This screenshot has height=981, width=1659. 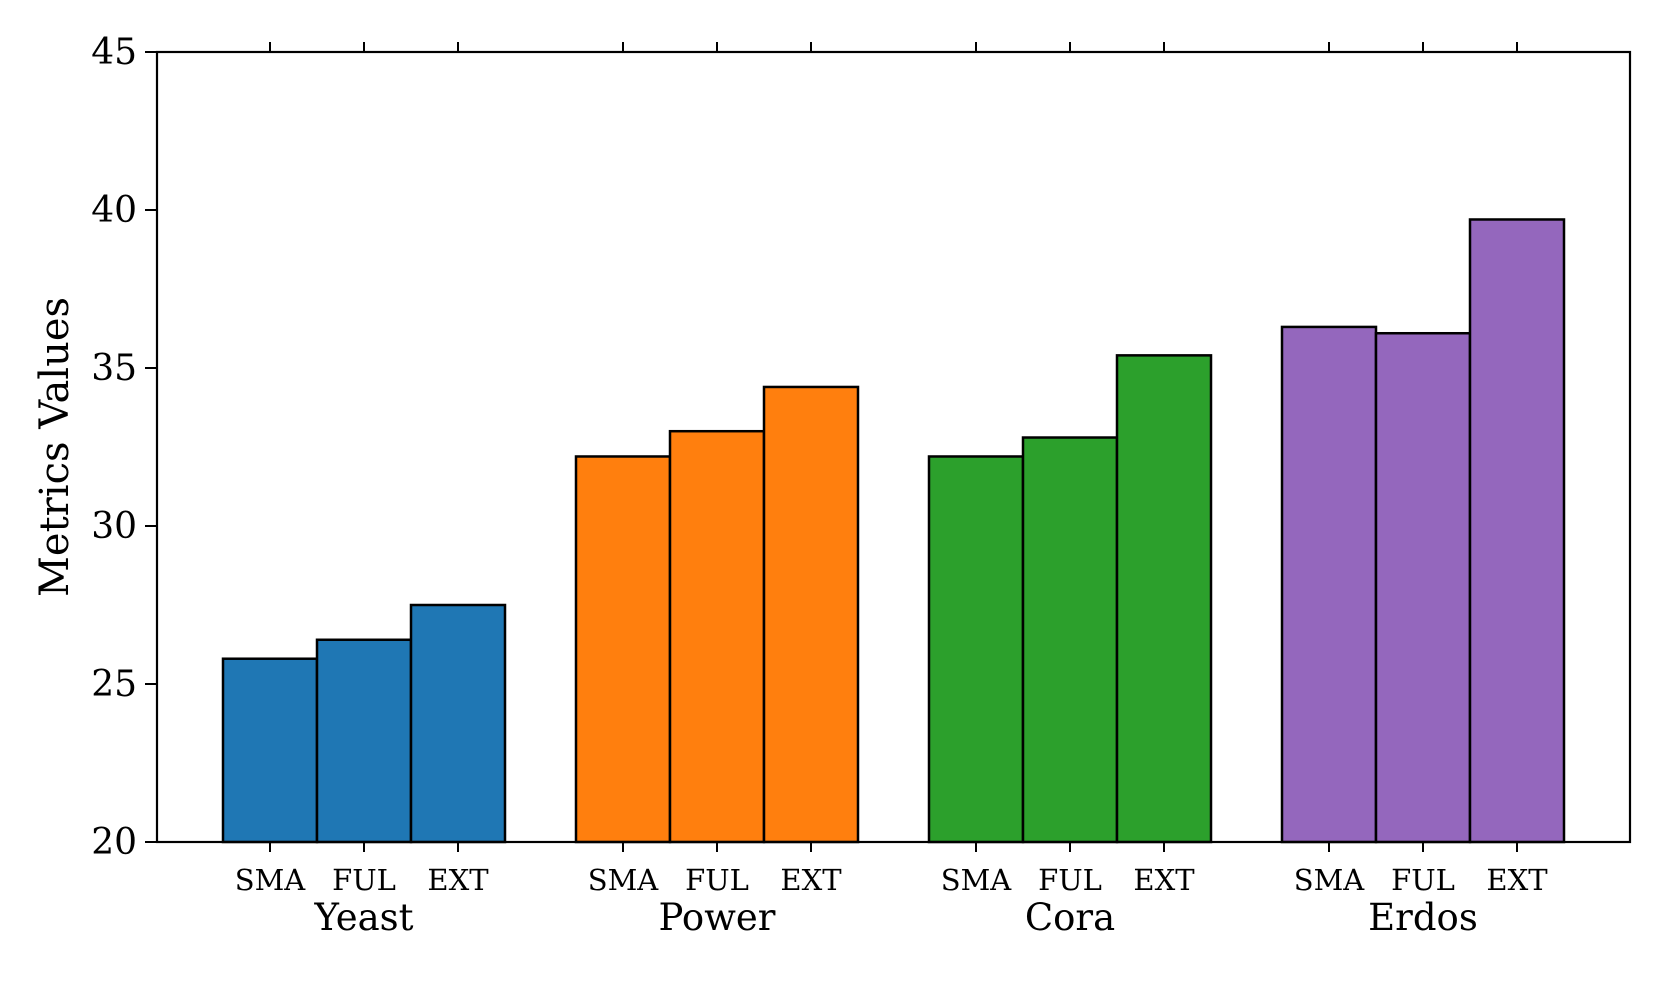 I want to click on y-tick-label: 25, so click(x=114, y=684).